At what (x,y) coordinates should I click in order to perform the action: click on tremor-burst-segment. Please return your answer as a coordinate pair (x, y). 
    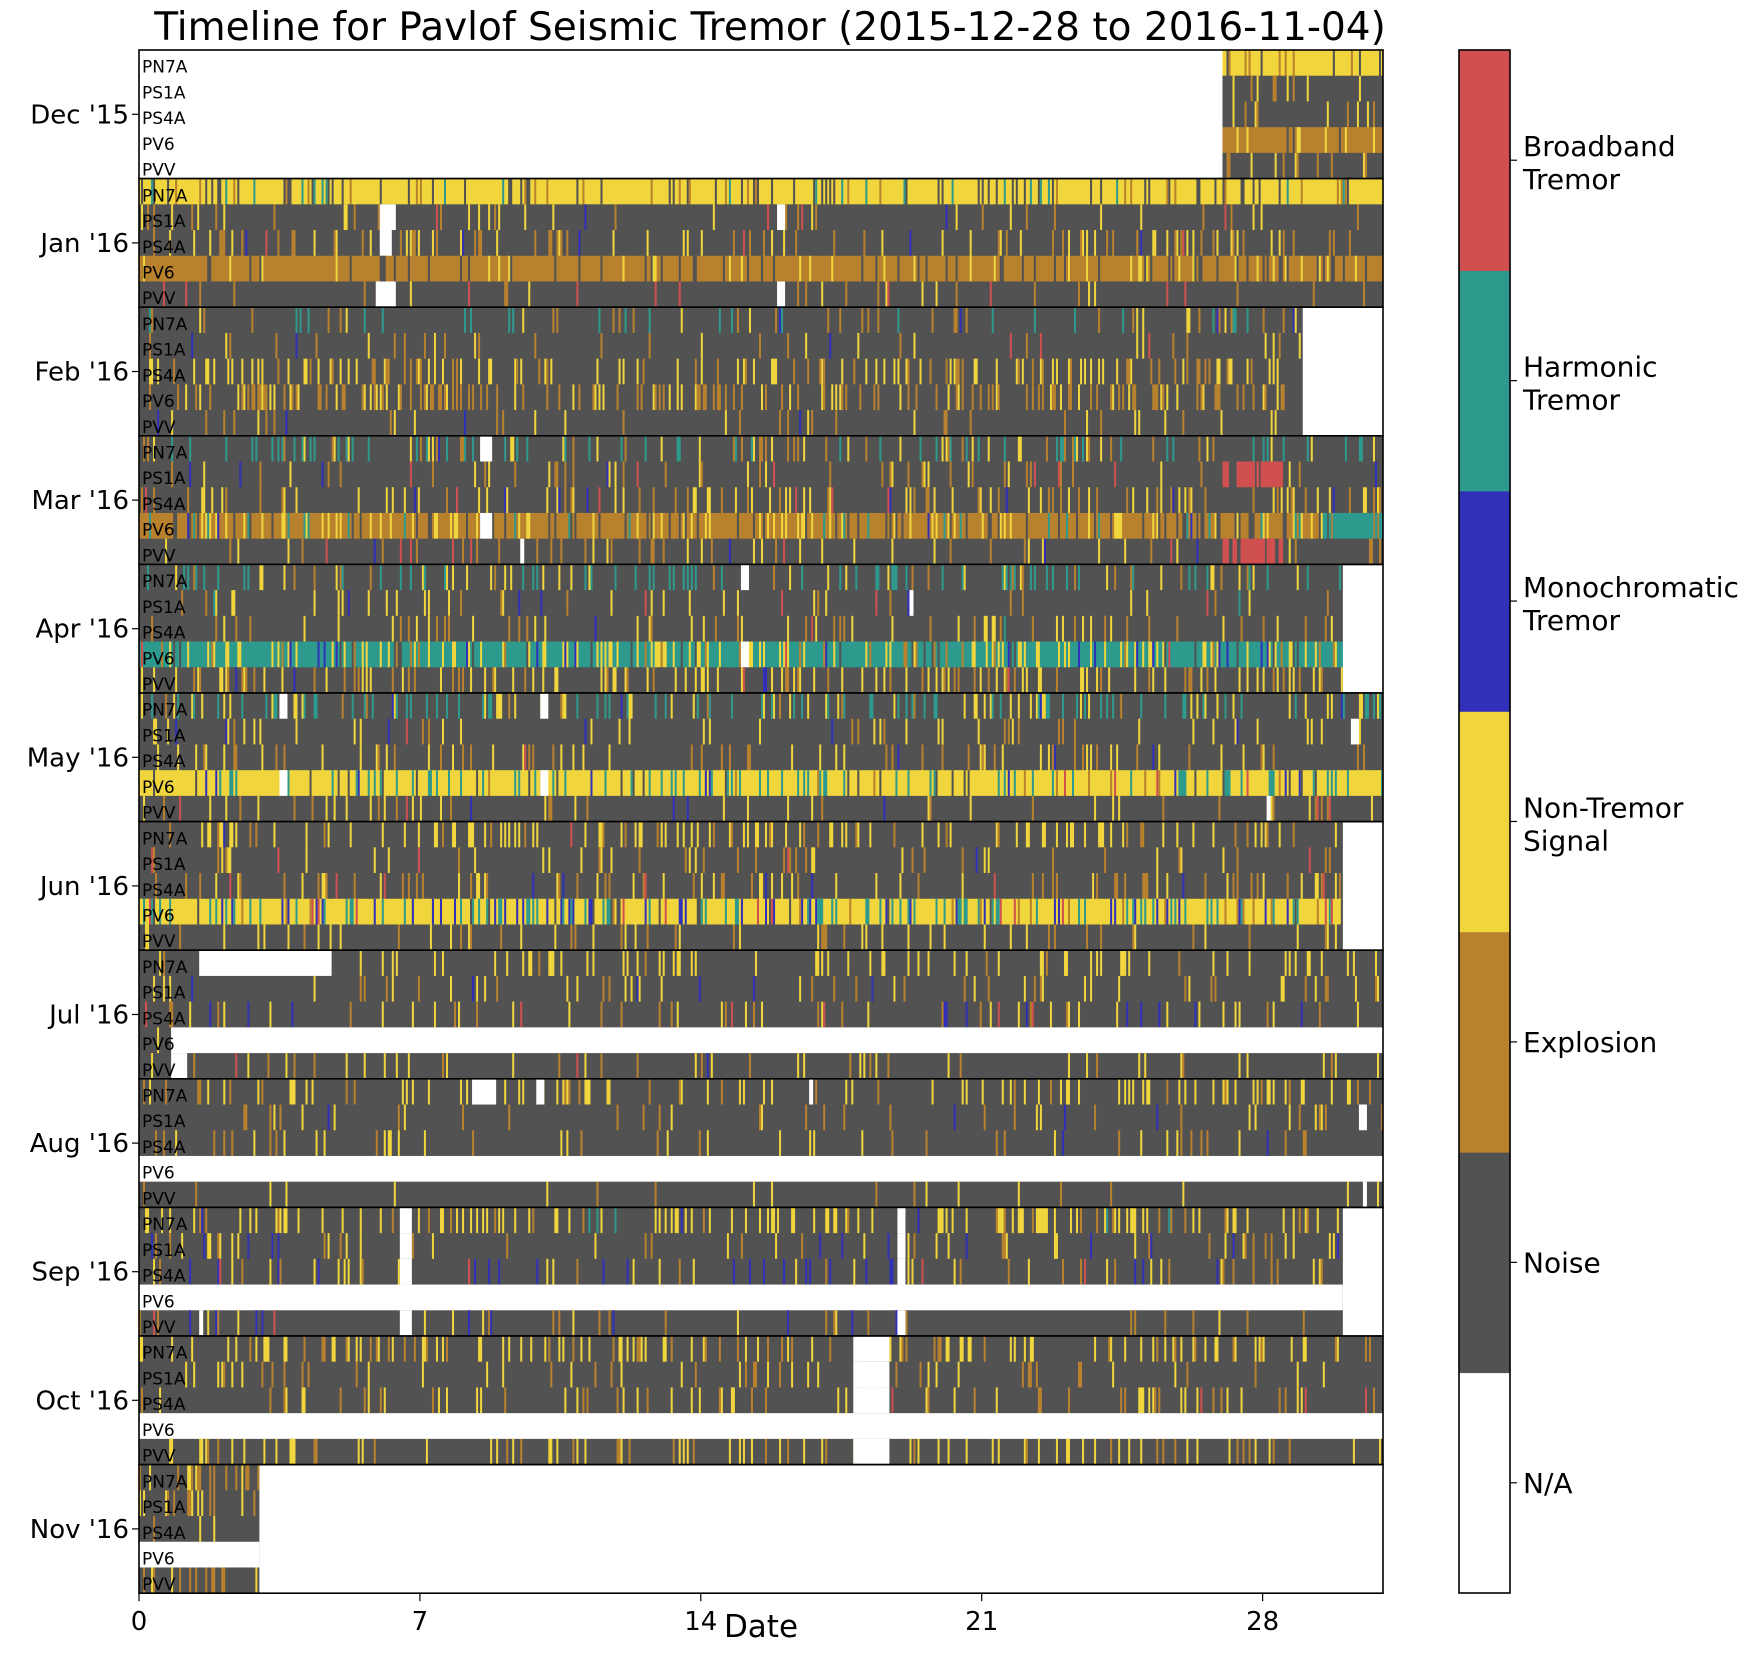
    Looking at the image, I should click on (1247, 474).